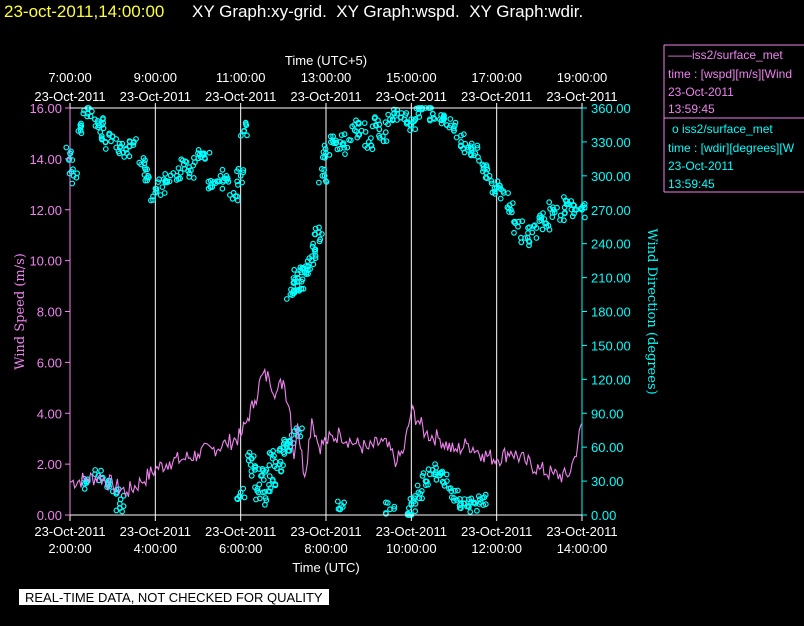 The height and width of the screenshot is (626, 804). Describe the element at coordinates (326, 60) in the screenshot. I see `top-axis-label: Time (UTC+5)` at that location.